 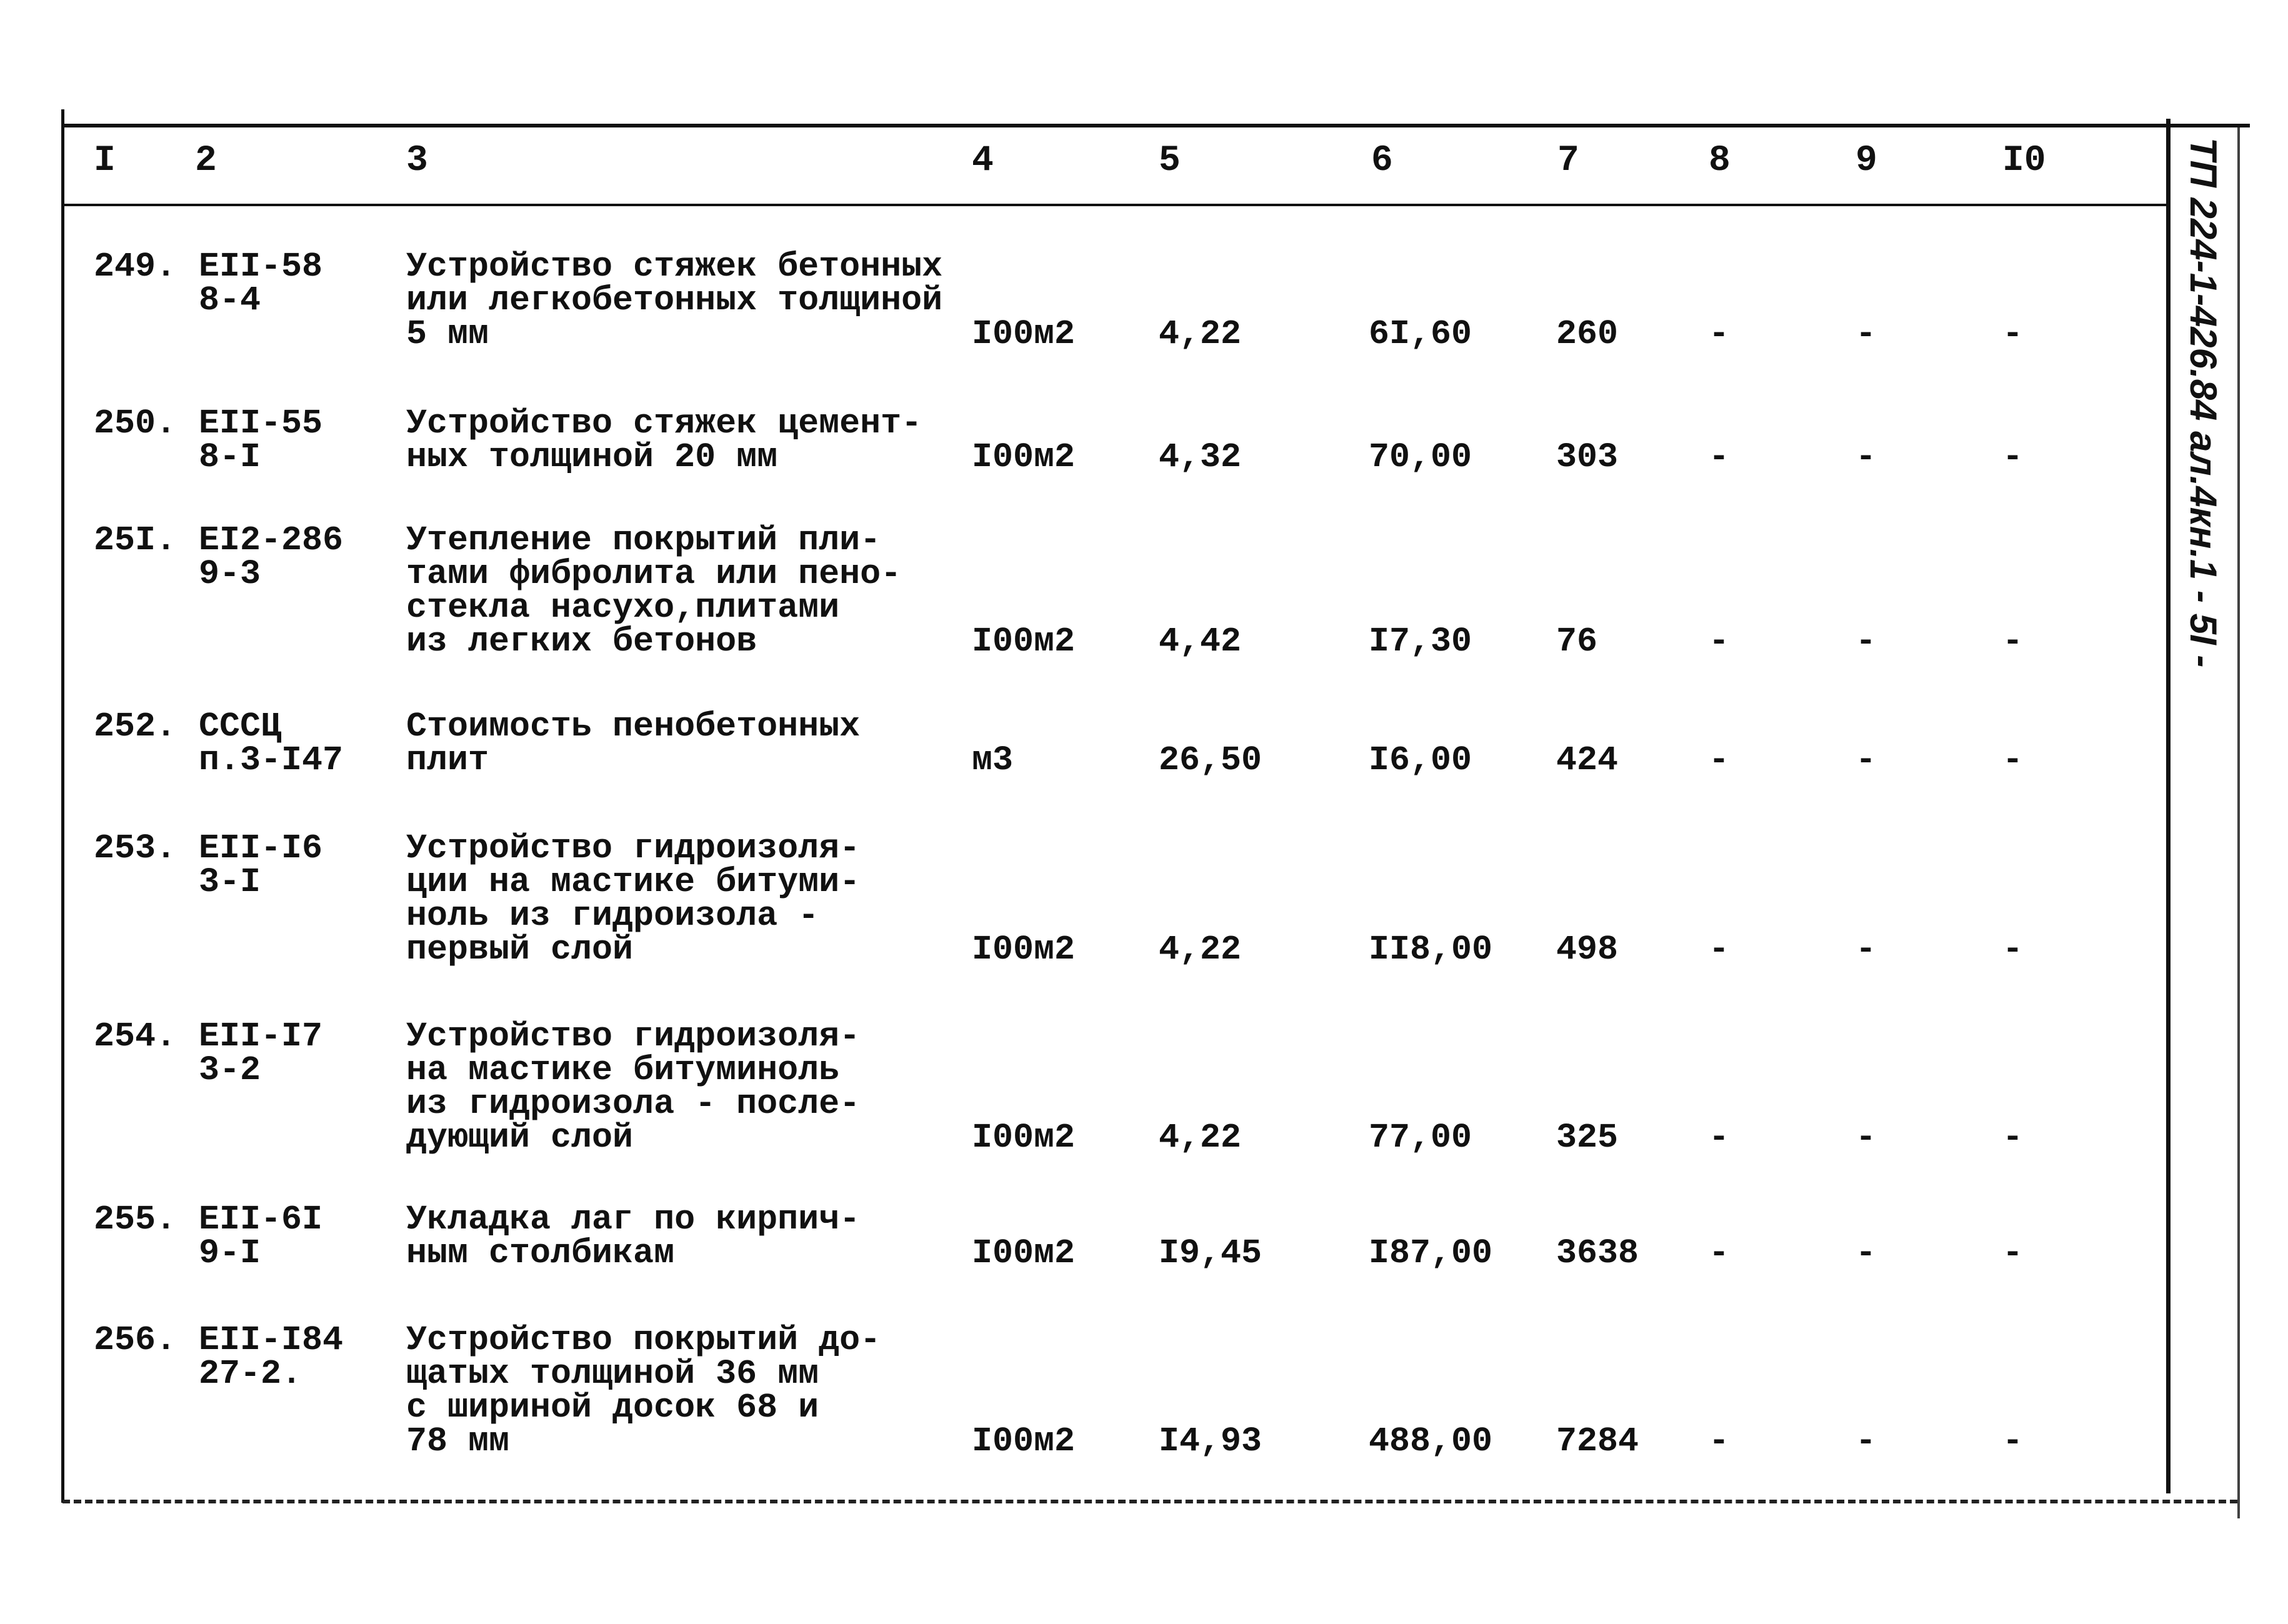 I want to click on rate-code-line: 27-2., so click(x=250, y=1373).